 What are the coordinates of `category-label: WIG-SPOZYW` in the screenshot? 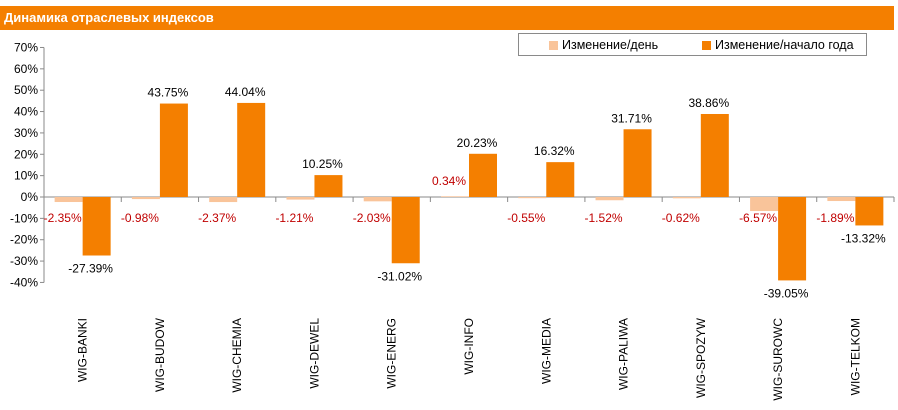 It's located at (701, 357).